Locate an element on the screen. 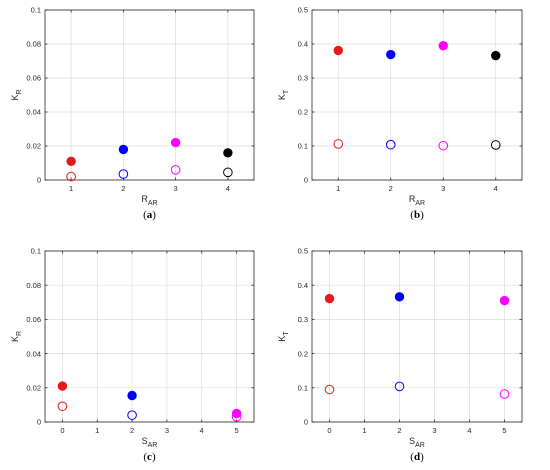 This screenshot has height=470, width=550. caption-letter: c is located at coordinates (149, 457).